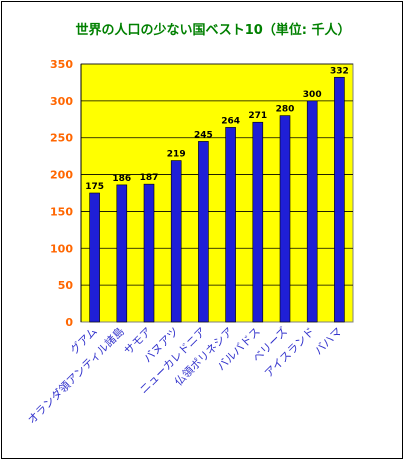 The width and height of the screenshot is (406, 462). Describe the element at coordinates (66, 285) in the screenshot. I see `y-tick-label: 50` at that location.